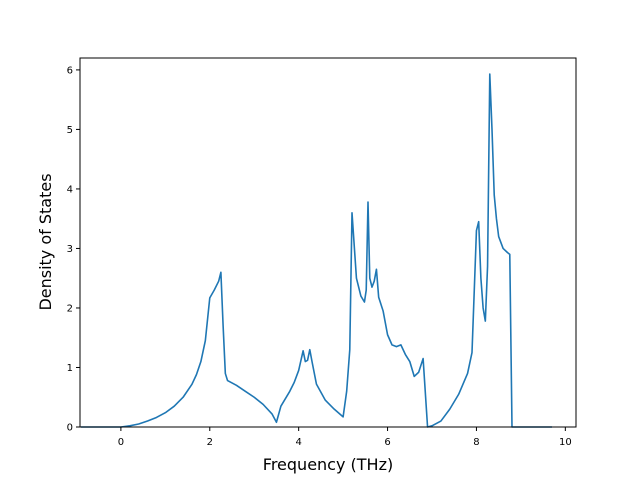 This screenshot has width=640, height=480. What do you see at coordinates (70, 428) in the screenshot?
I see `y-tick-label: 0` at bounding box center [70, 428].